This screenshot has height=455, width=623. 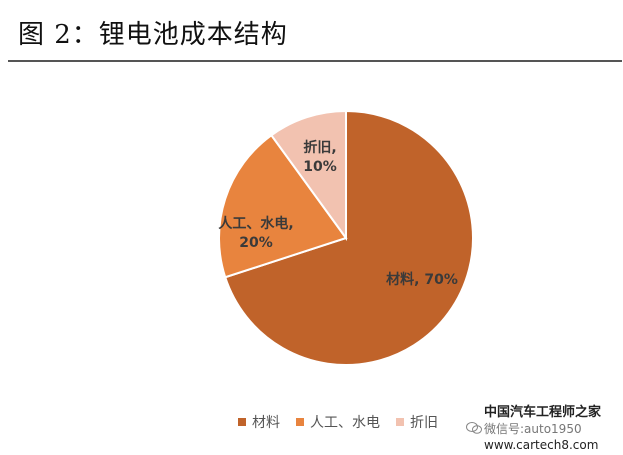 What do you see at coordinates (543, 412) in the screenshot?
I see `watermark-name: 中国汽车工程师之家` at bounding box center [543, 412].